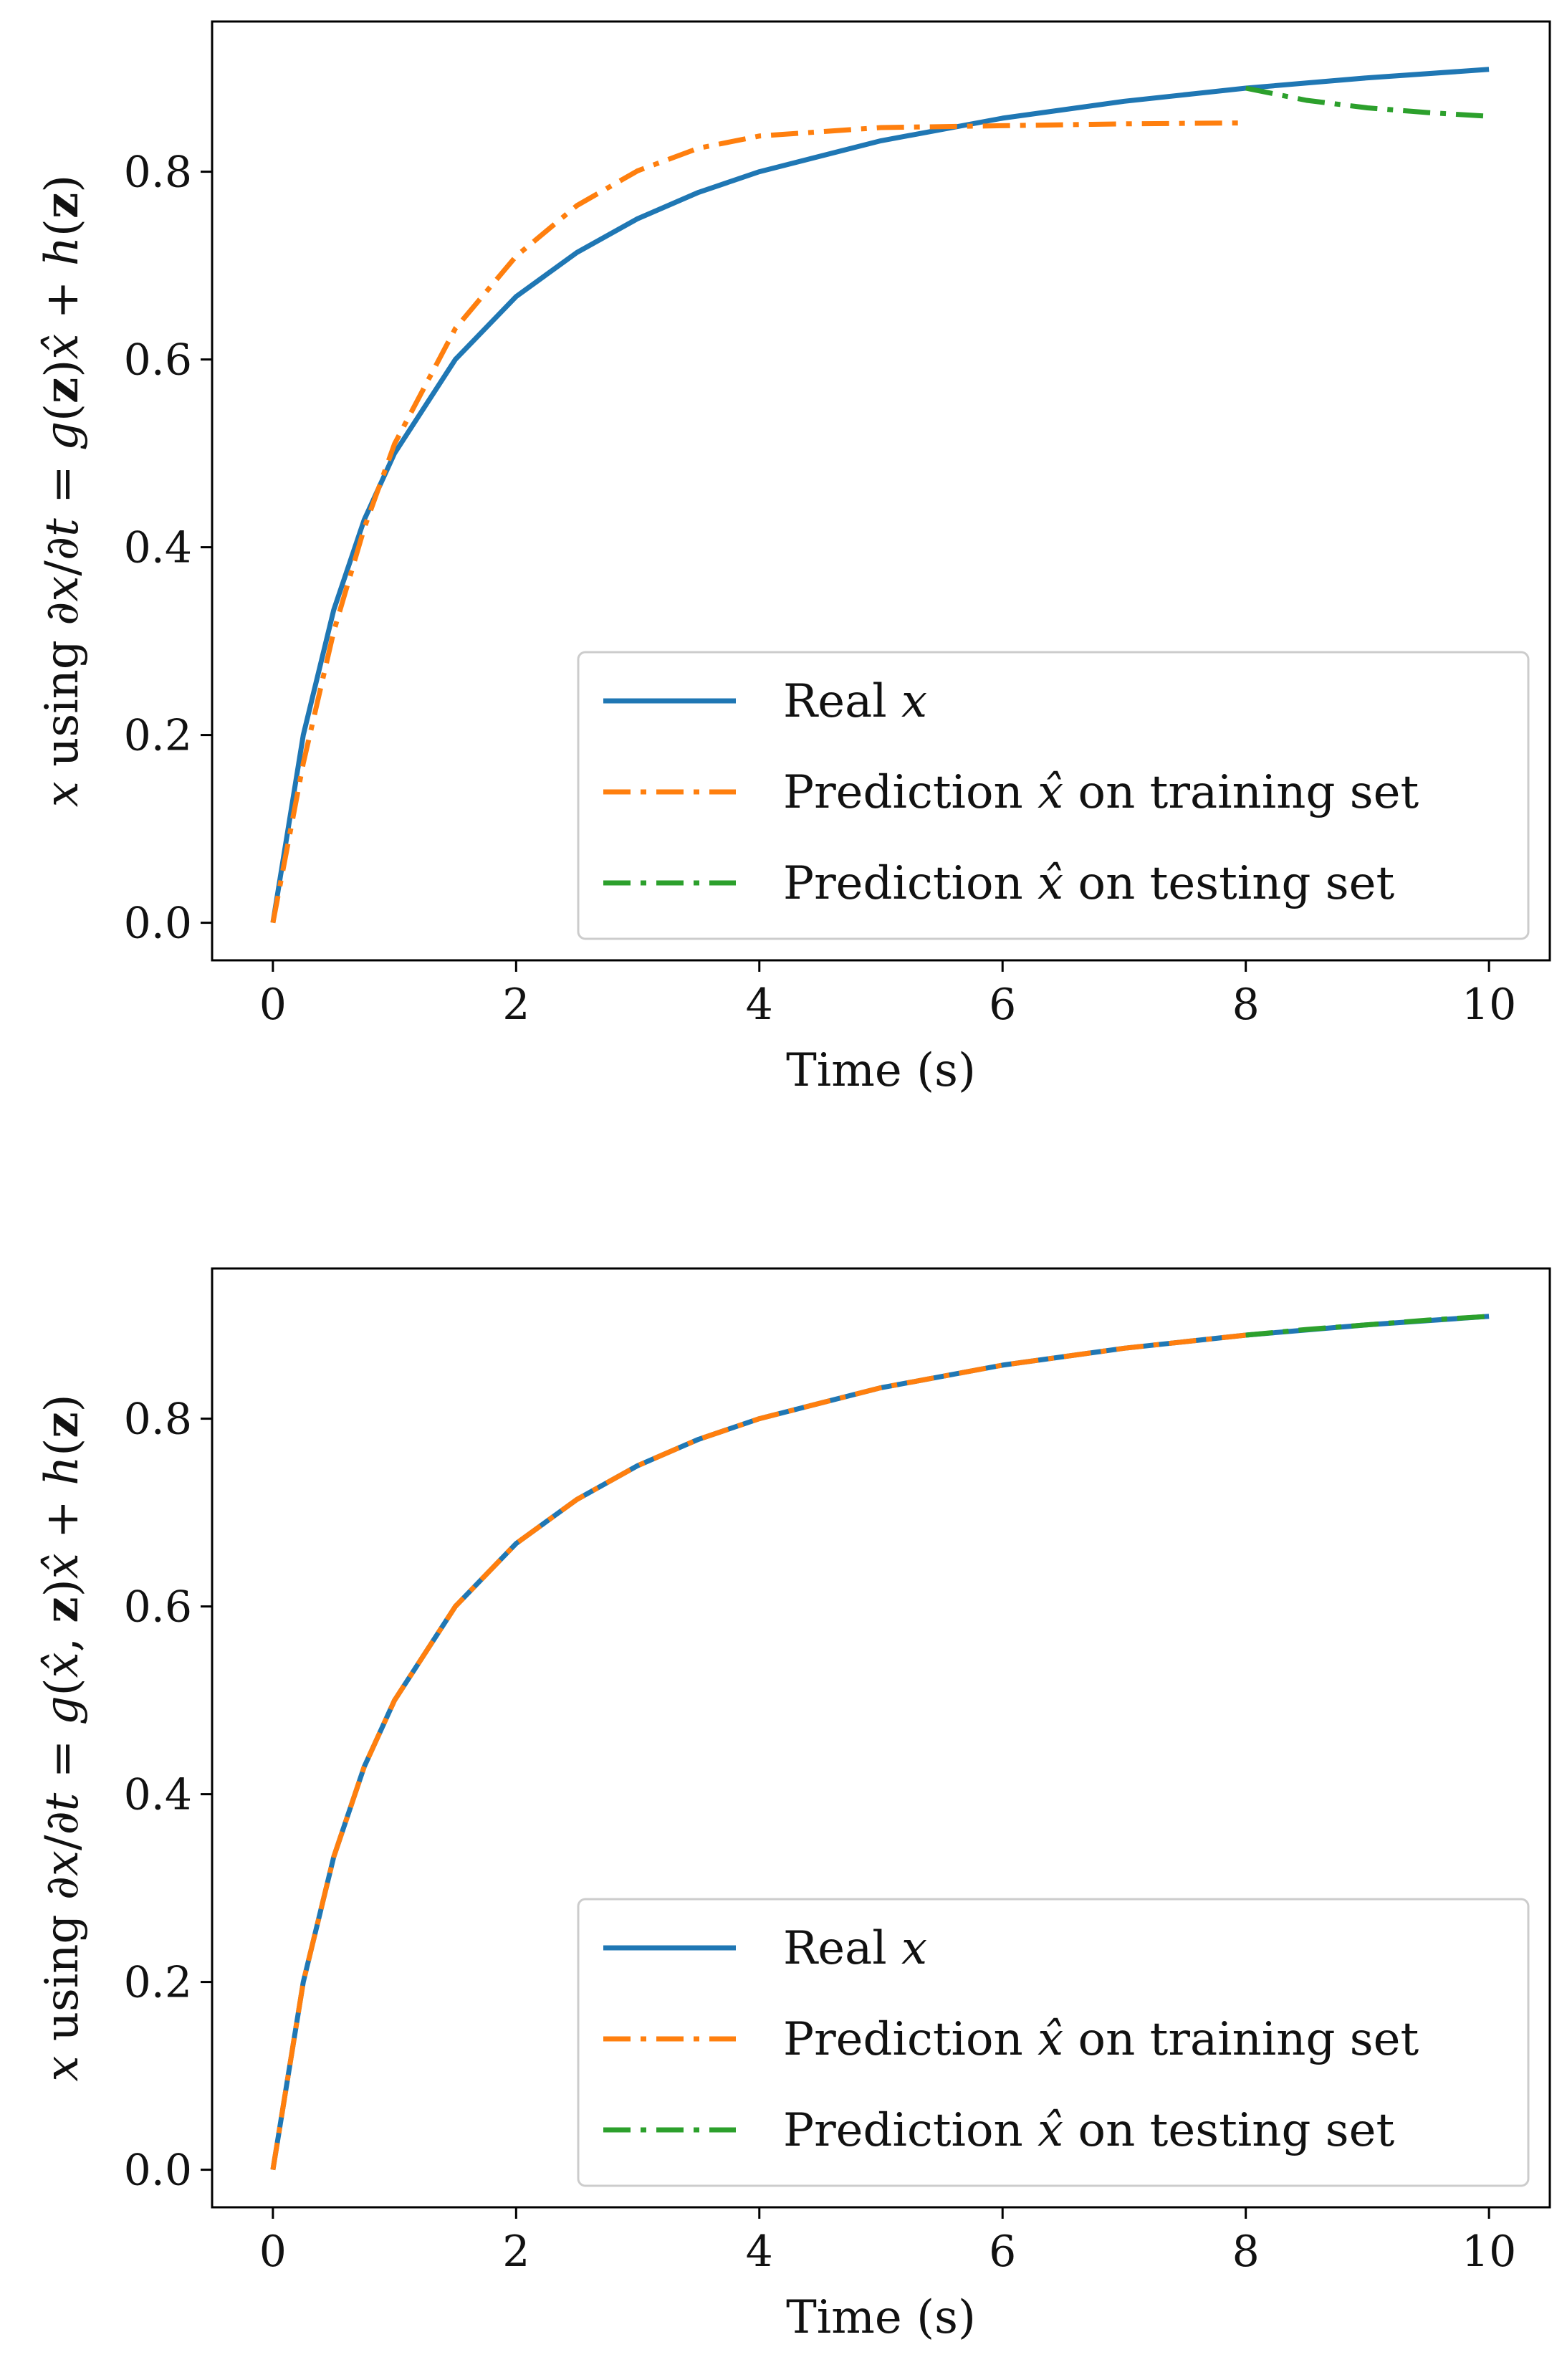 This screenshot has height=2380, width=1567. I want to click on ylabel-text: ,, so click(62, 1638).